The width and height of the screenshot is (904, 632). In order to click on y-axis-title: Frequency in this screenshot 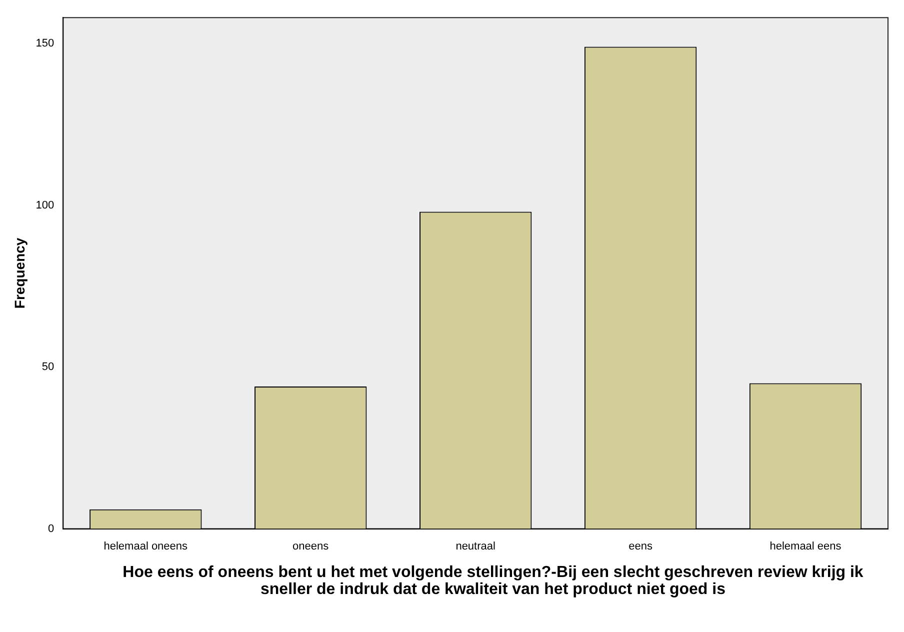, I will do `click(19, 273)`.